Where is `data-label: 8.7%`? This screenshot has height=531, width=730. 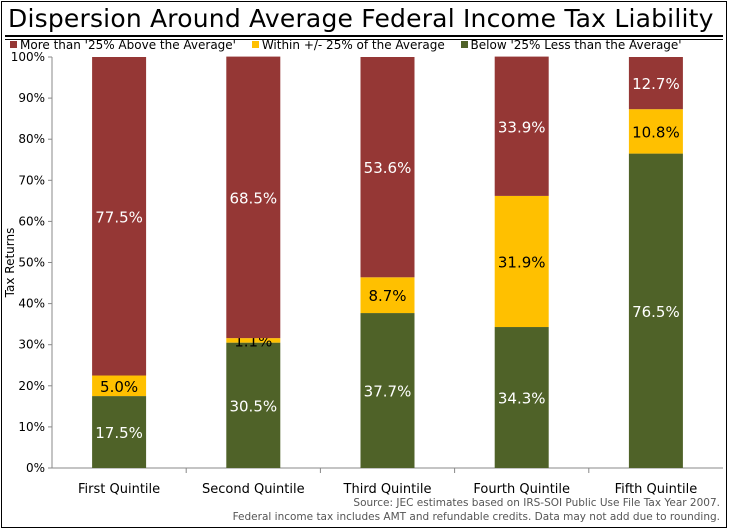 data-label: 8.7% is located at coordinates (387, 296).